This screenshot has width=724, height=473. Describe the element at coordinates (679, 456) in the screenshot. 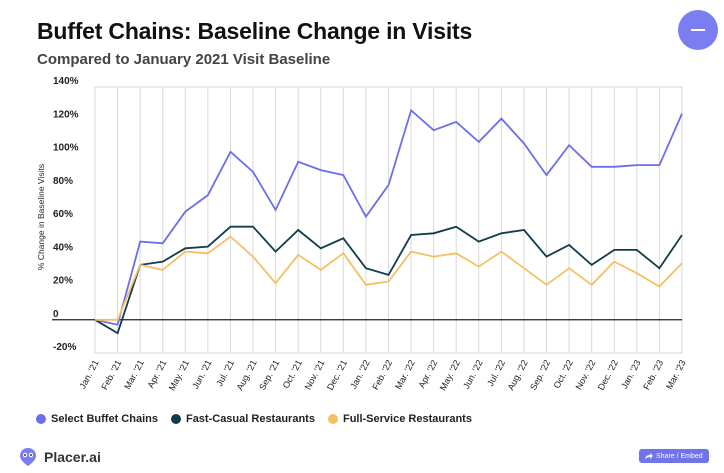

I see `share-embed-label: Share / Embed` at that location.